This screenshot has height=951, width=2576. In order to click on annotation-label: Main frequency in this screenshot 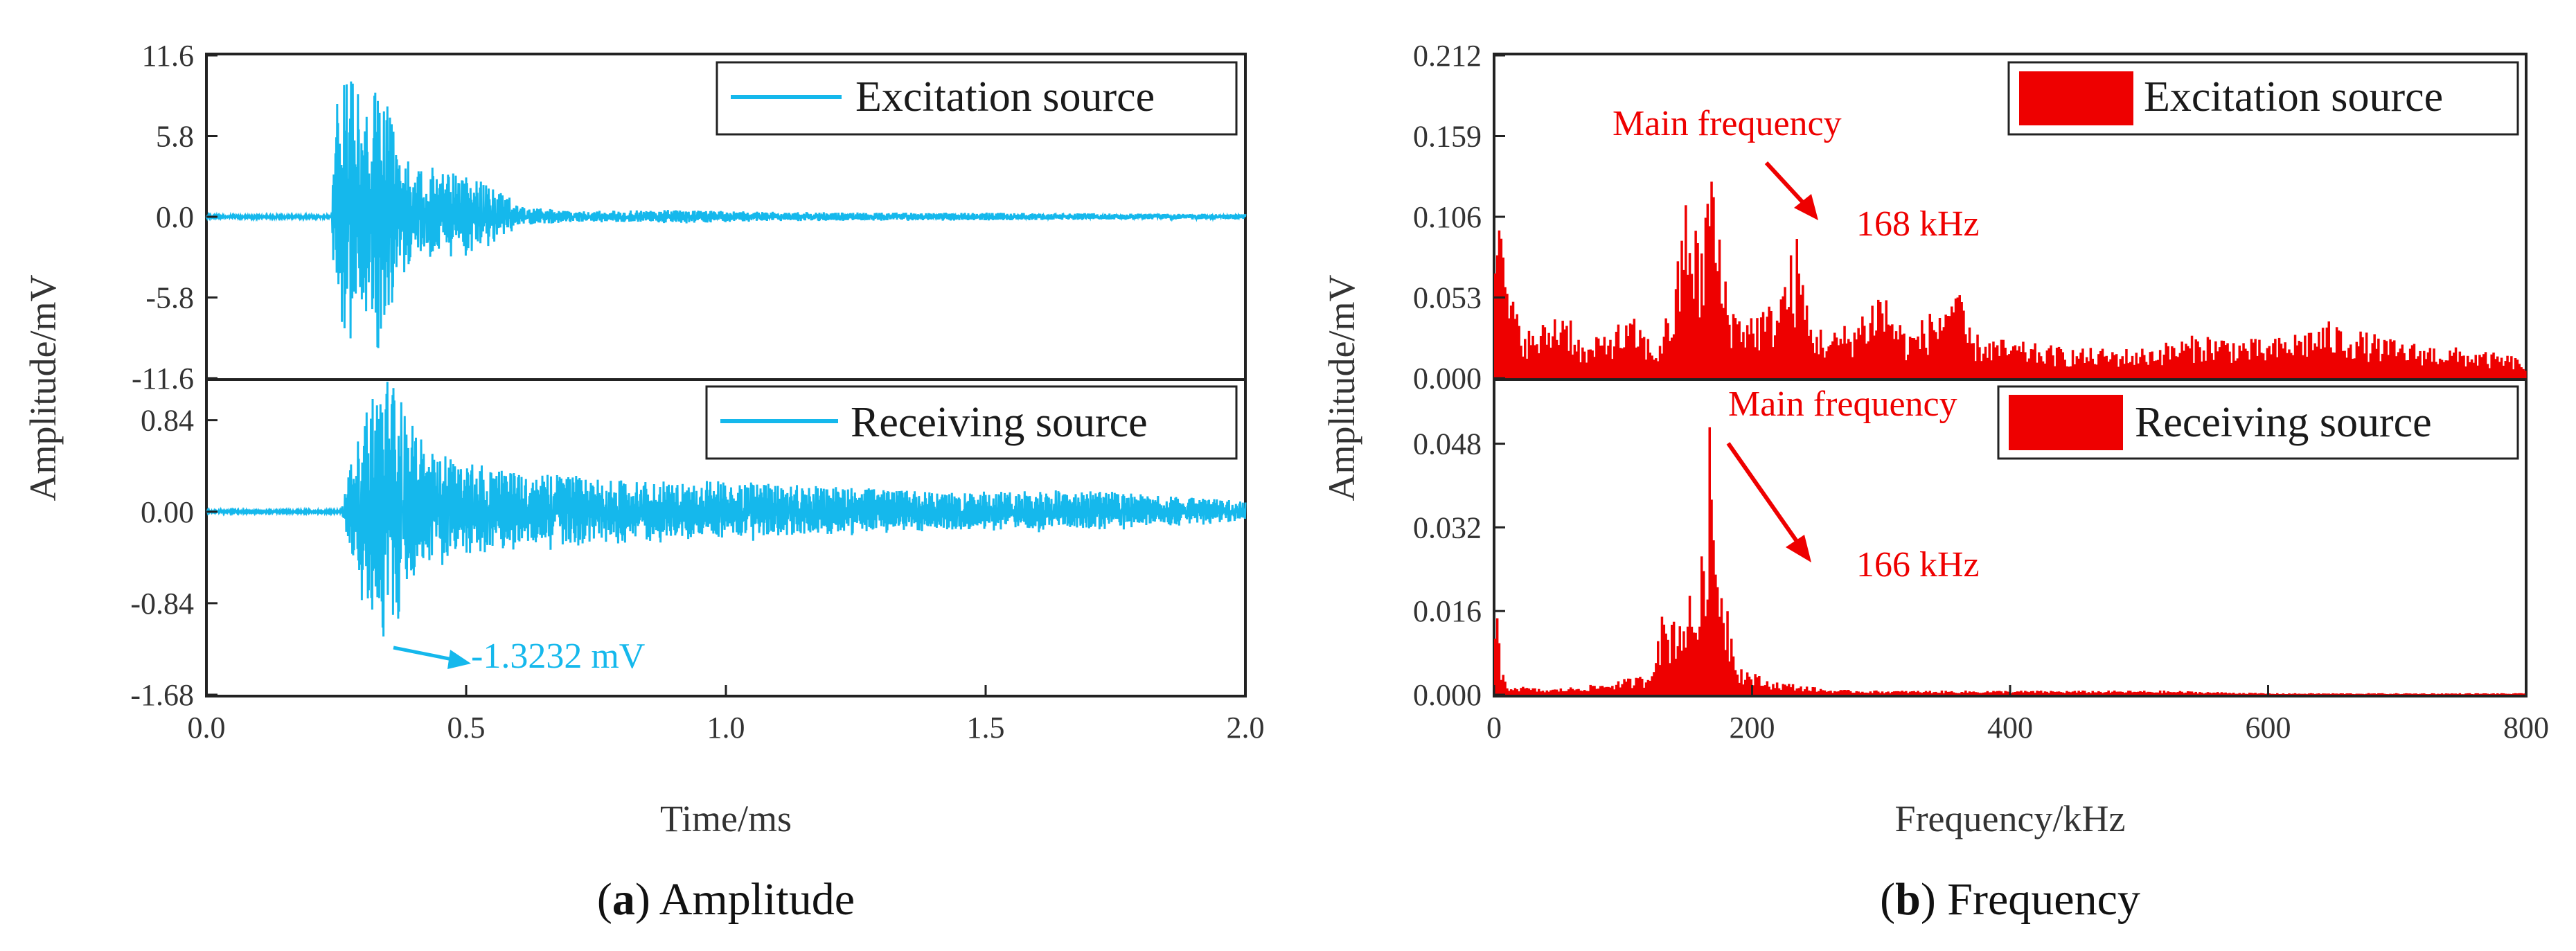, I will do `click(1842, 404)`.